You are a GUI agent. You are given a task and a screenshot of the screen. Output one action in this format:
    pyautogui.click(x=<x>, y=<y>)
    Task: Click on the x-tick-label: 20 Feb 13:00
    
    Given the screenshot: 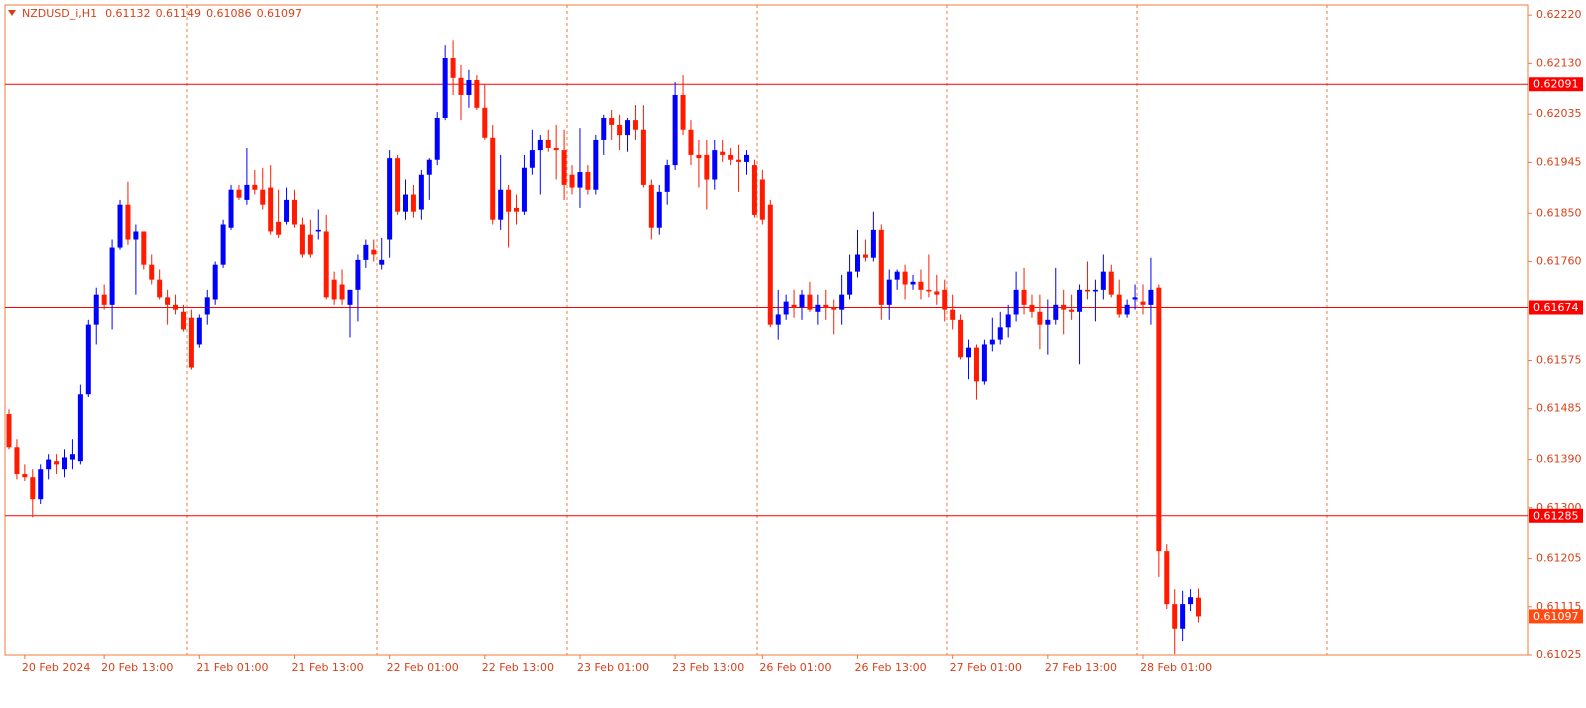 What is the action you would take?
    pyautogui.click(x=137, y=667)
    